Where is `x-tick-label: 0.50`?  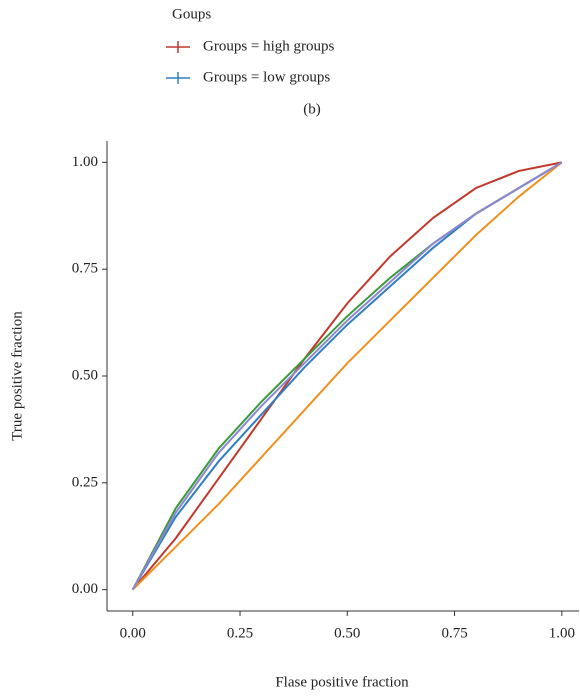 x-tick-label: 0.50 is located at coordinates (347, 633).